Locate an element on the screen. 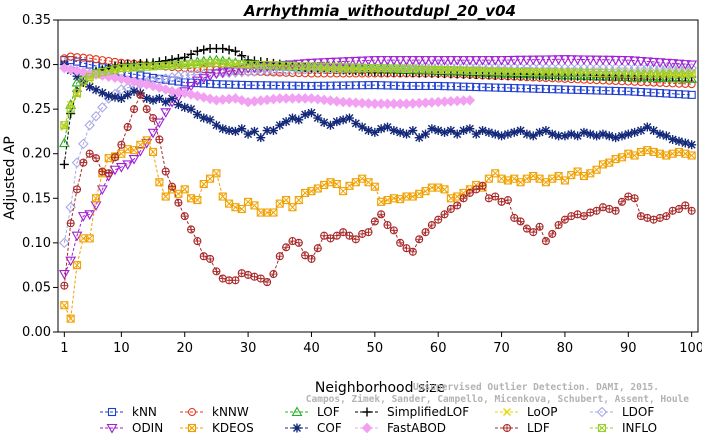 The height and width of the screenshot is (434, 702). legend-label: INFLO is located at coordinates (639, 427).